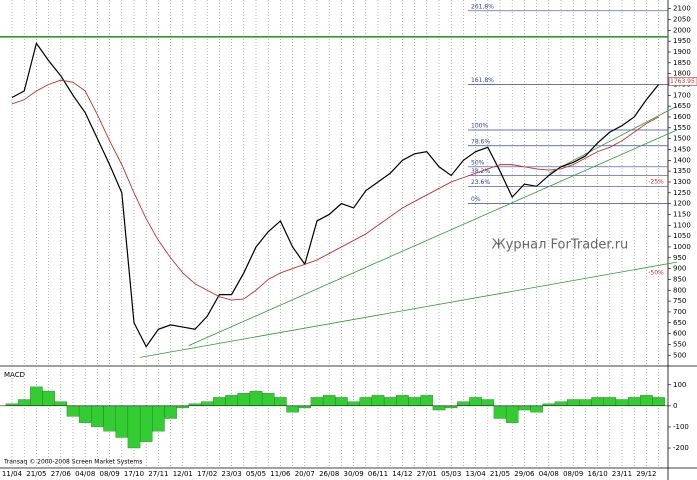 Image resolution: width=697 pixels, height=480 pixels. Describe the element at coordinates (675, 406) in the screenshot. I see `y-tick-label: 0` at that location.